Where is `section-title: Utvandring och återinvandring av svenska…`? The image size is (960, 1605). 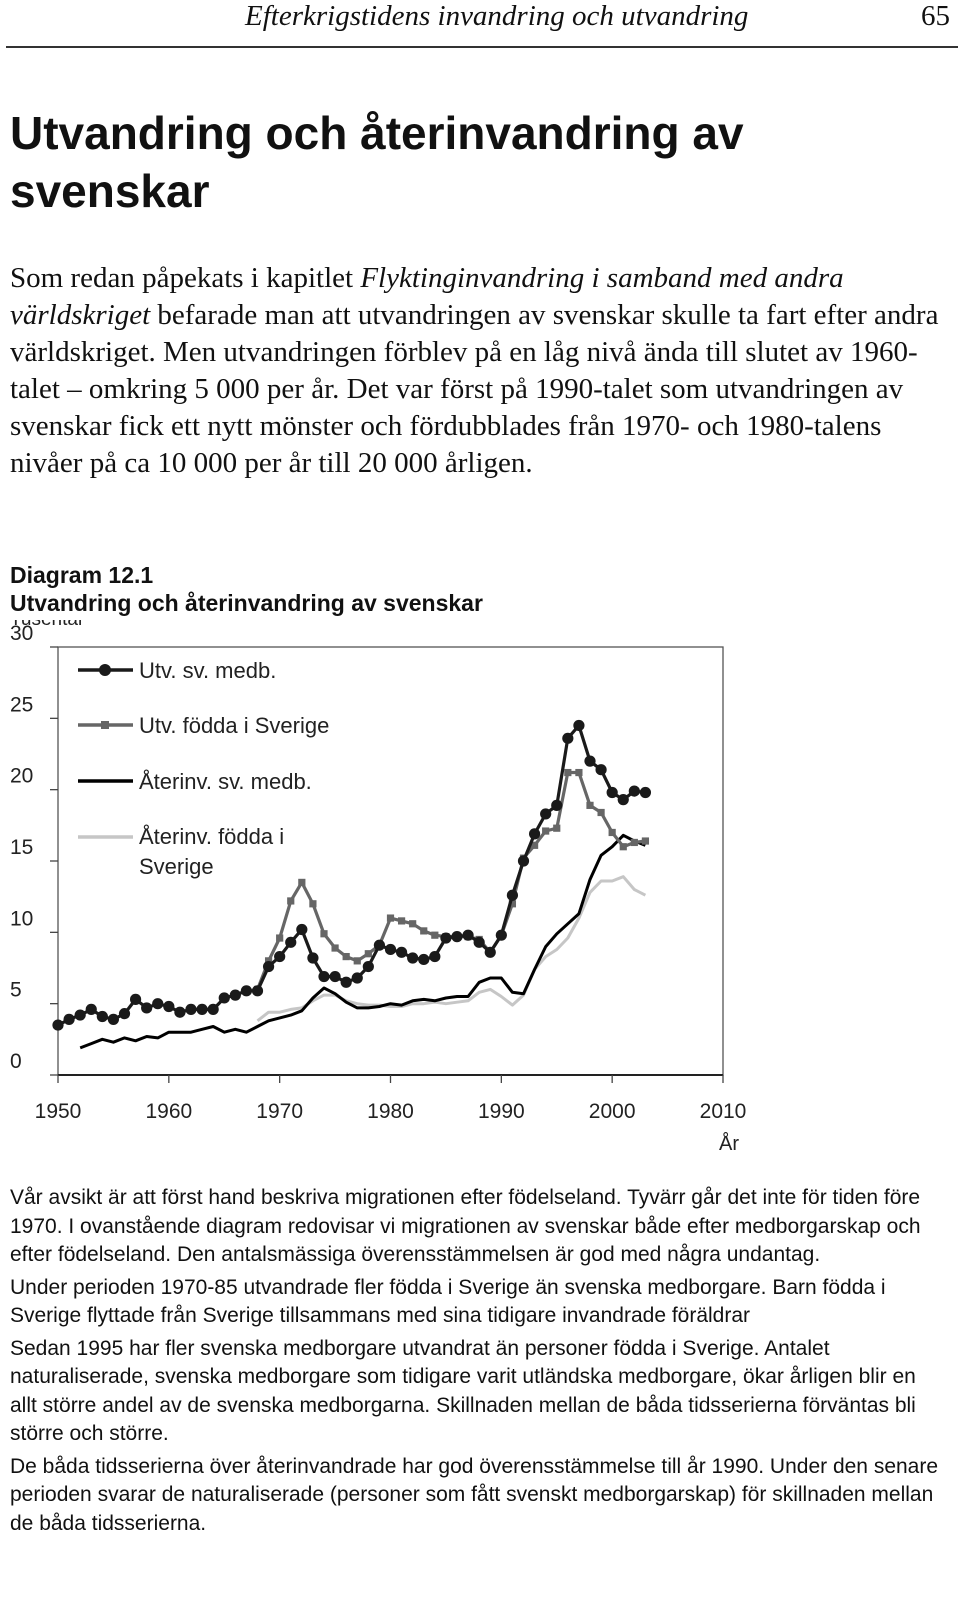
section-title: Utvandring och återinvandring av svenska… is located at coordinates (377, 162).